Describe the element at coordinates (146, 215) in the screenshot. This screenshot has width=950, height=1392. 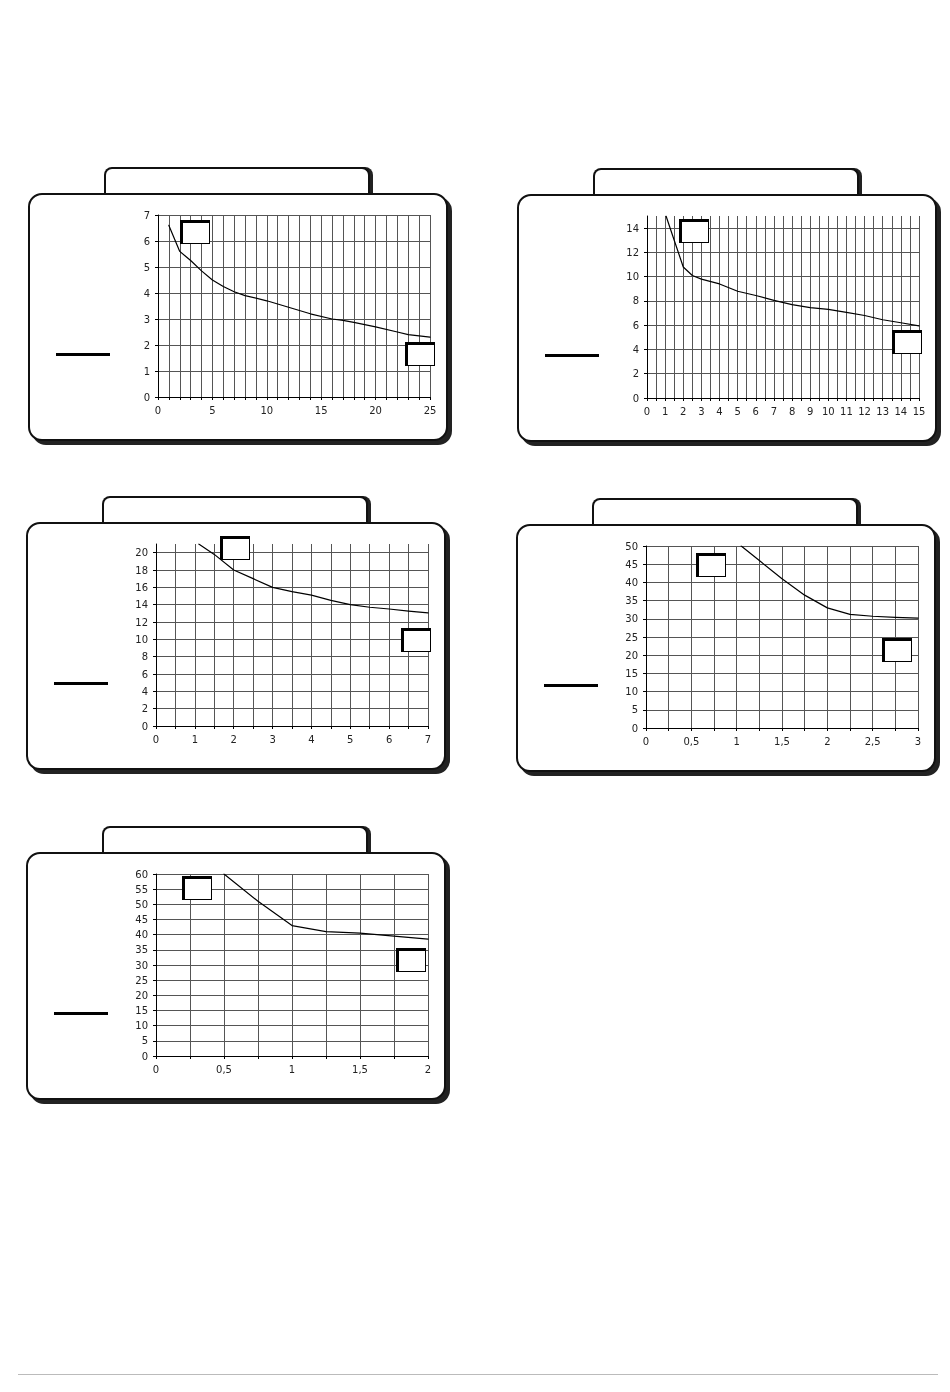
I see `y-tick-label: 7` at that location.